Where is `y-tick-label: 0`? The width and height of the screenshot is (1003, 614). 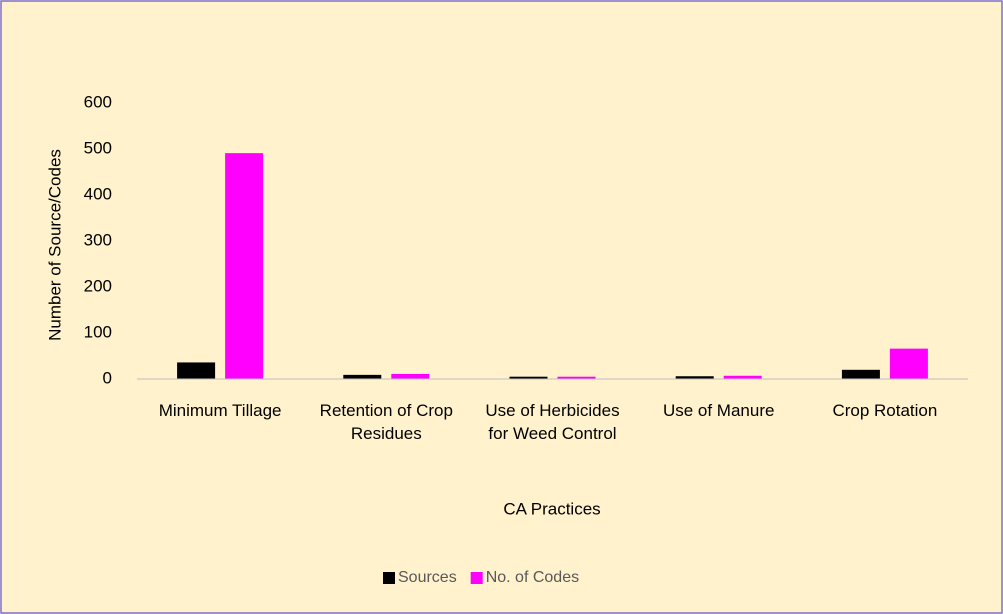
y-tick-label: 0 is located at coordinates (107, 377).